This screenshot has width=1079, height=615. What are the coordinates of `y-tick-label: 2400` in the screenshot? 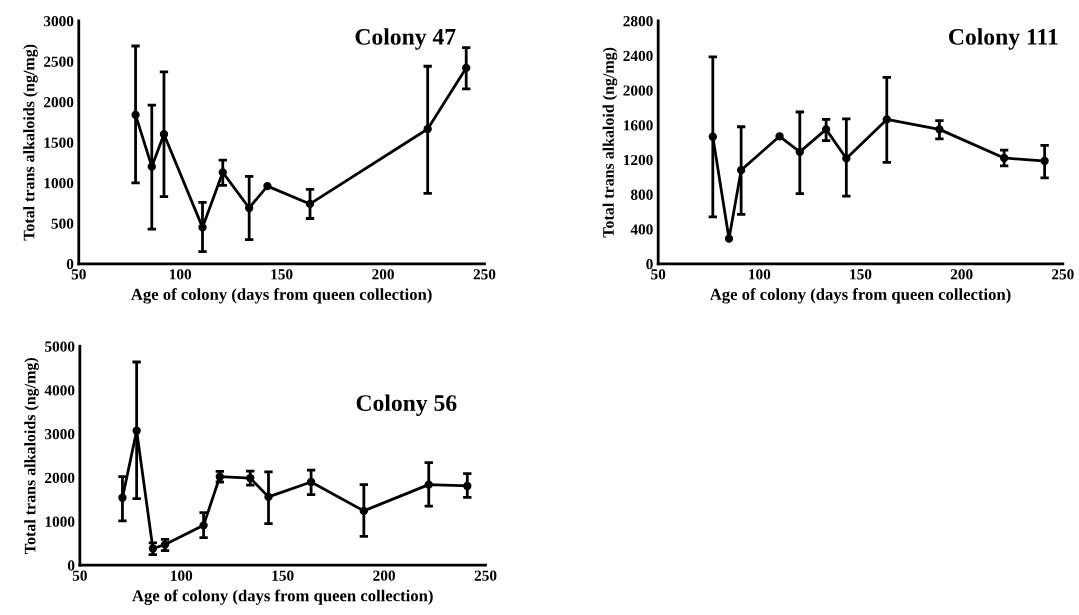 It's located at (638, 56).